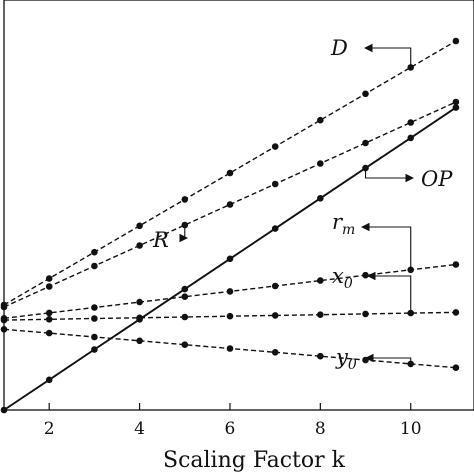 The height and width of the screenshot is (474, 474). What do you see at coordinates (386, 246) in the screenshot?
I see `leader-arrow-r-m` at bounding box center [386, 246].